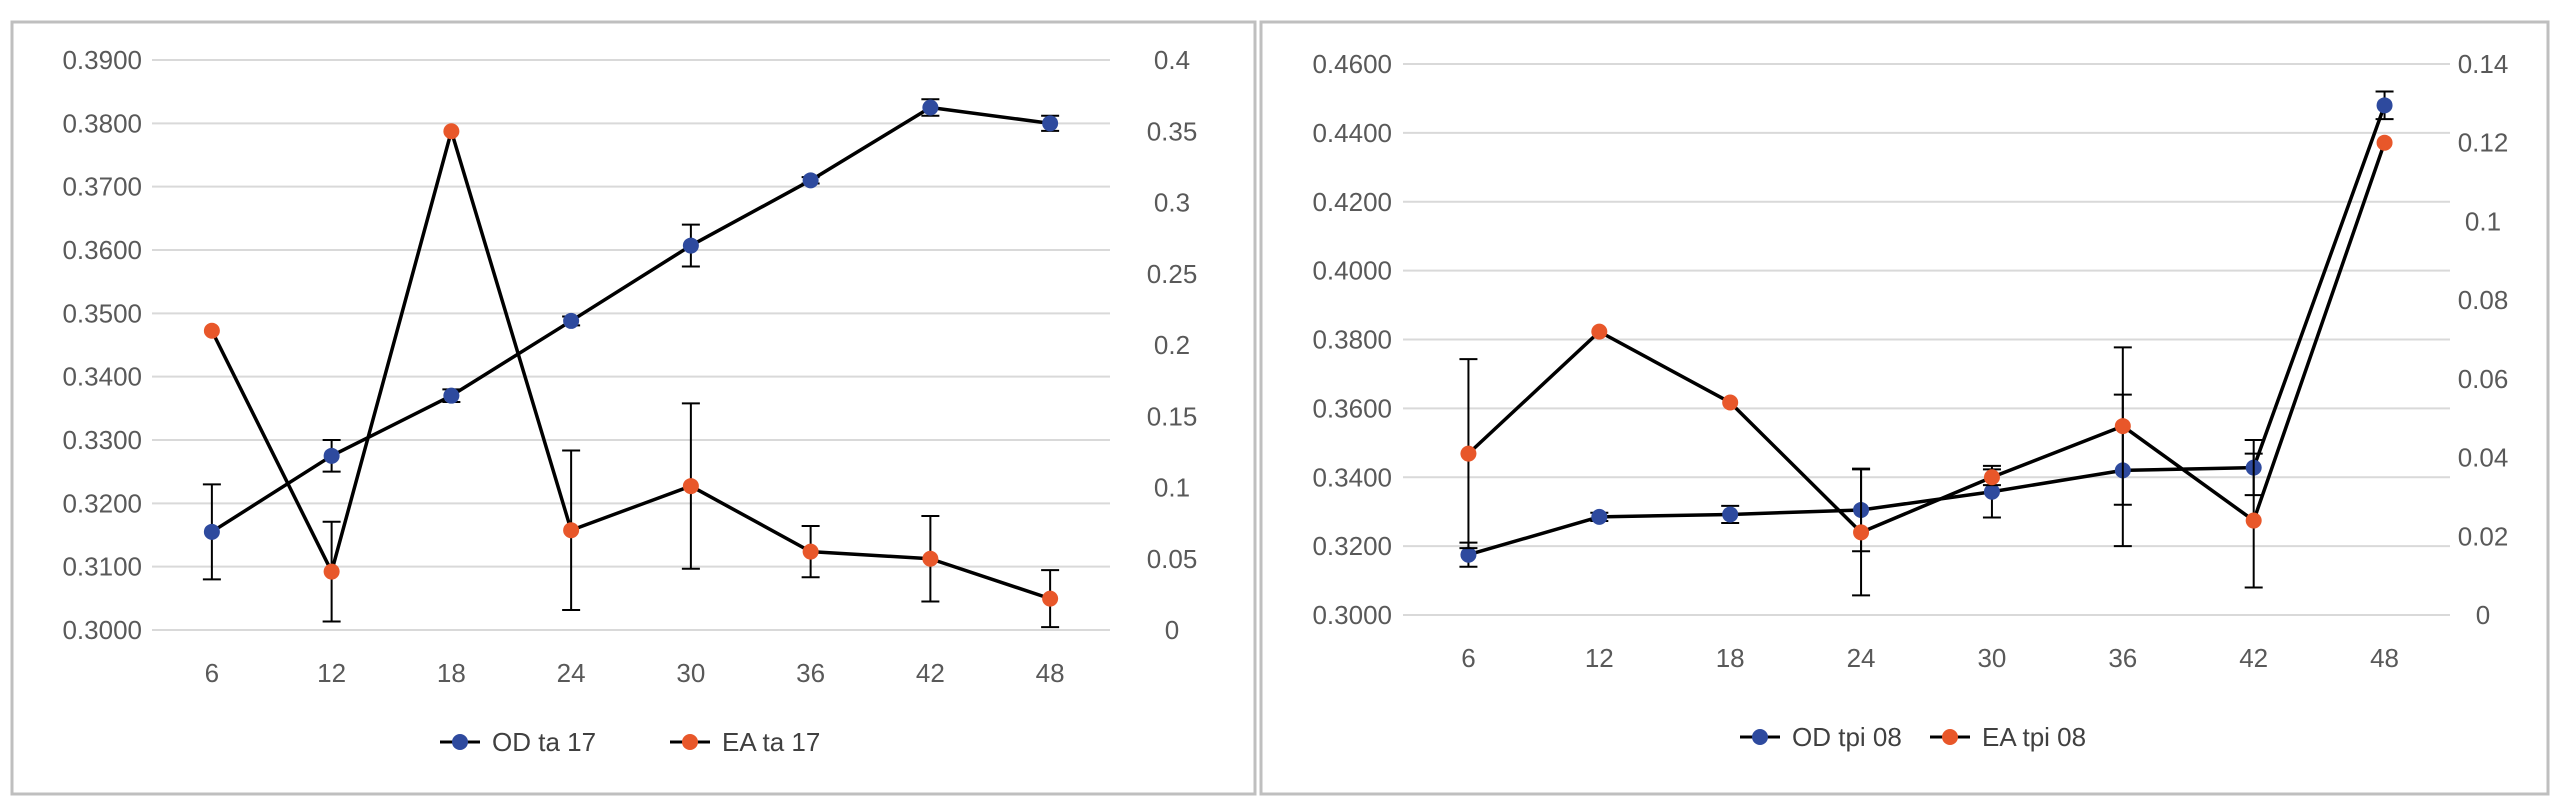 The width and height of the screenshot is (2560, 805). What do you see at coordinates (1352, 271) in the screenshot?
I see `y-left-tick-label: 0.4000` at bounding box center [1352, 271].